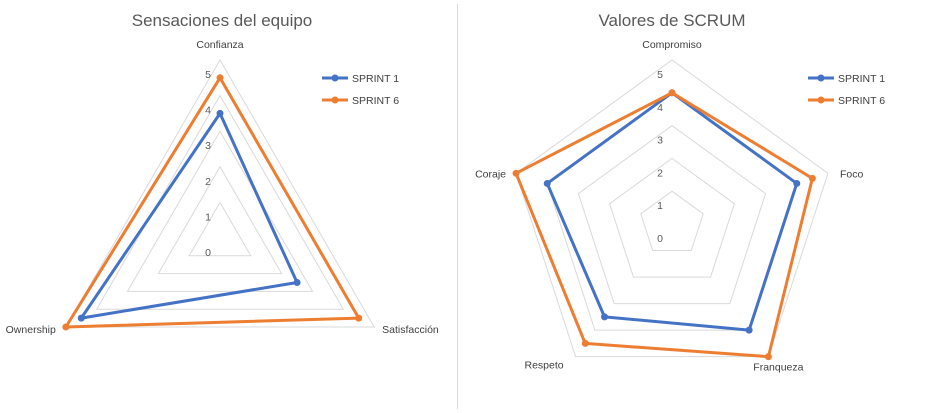 This screenshot has width=926, height=413. Describe the element at coordinates (359, 318) in the screenshot. I see `data-point-sprint-6-satisfaccion` at that location.